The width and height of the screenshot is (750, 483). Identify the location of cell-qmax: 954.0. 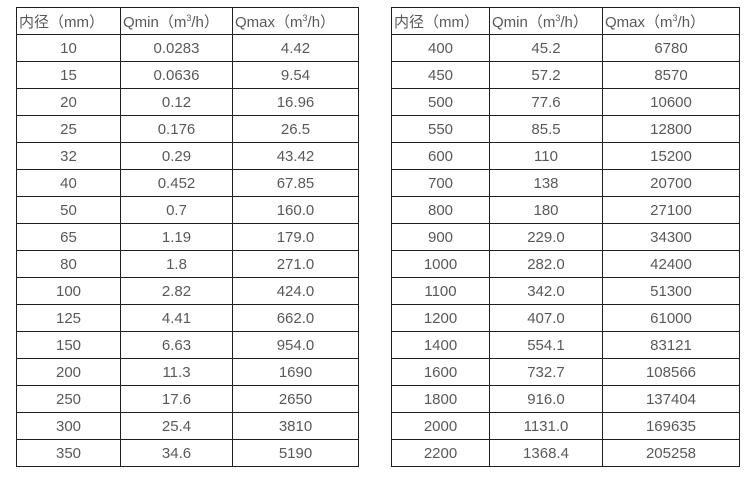
(295, 345).